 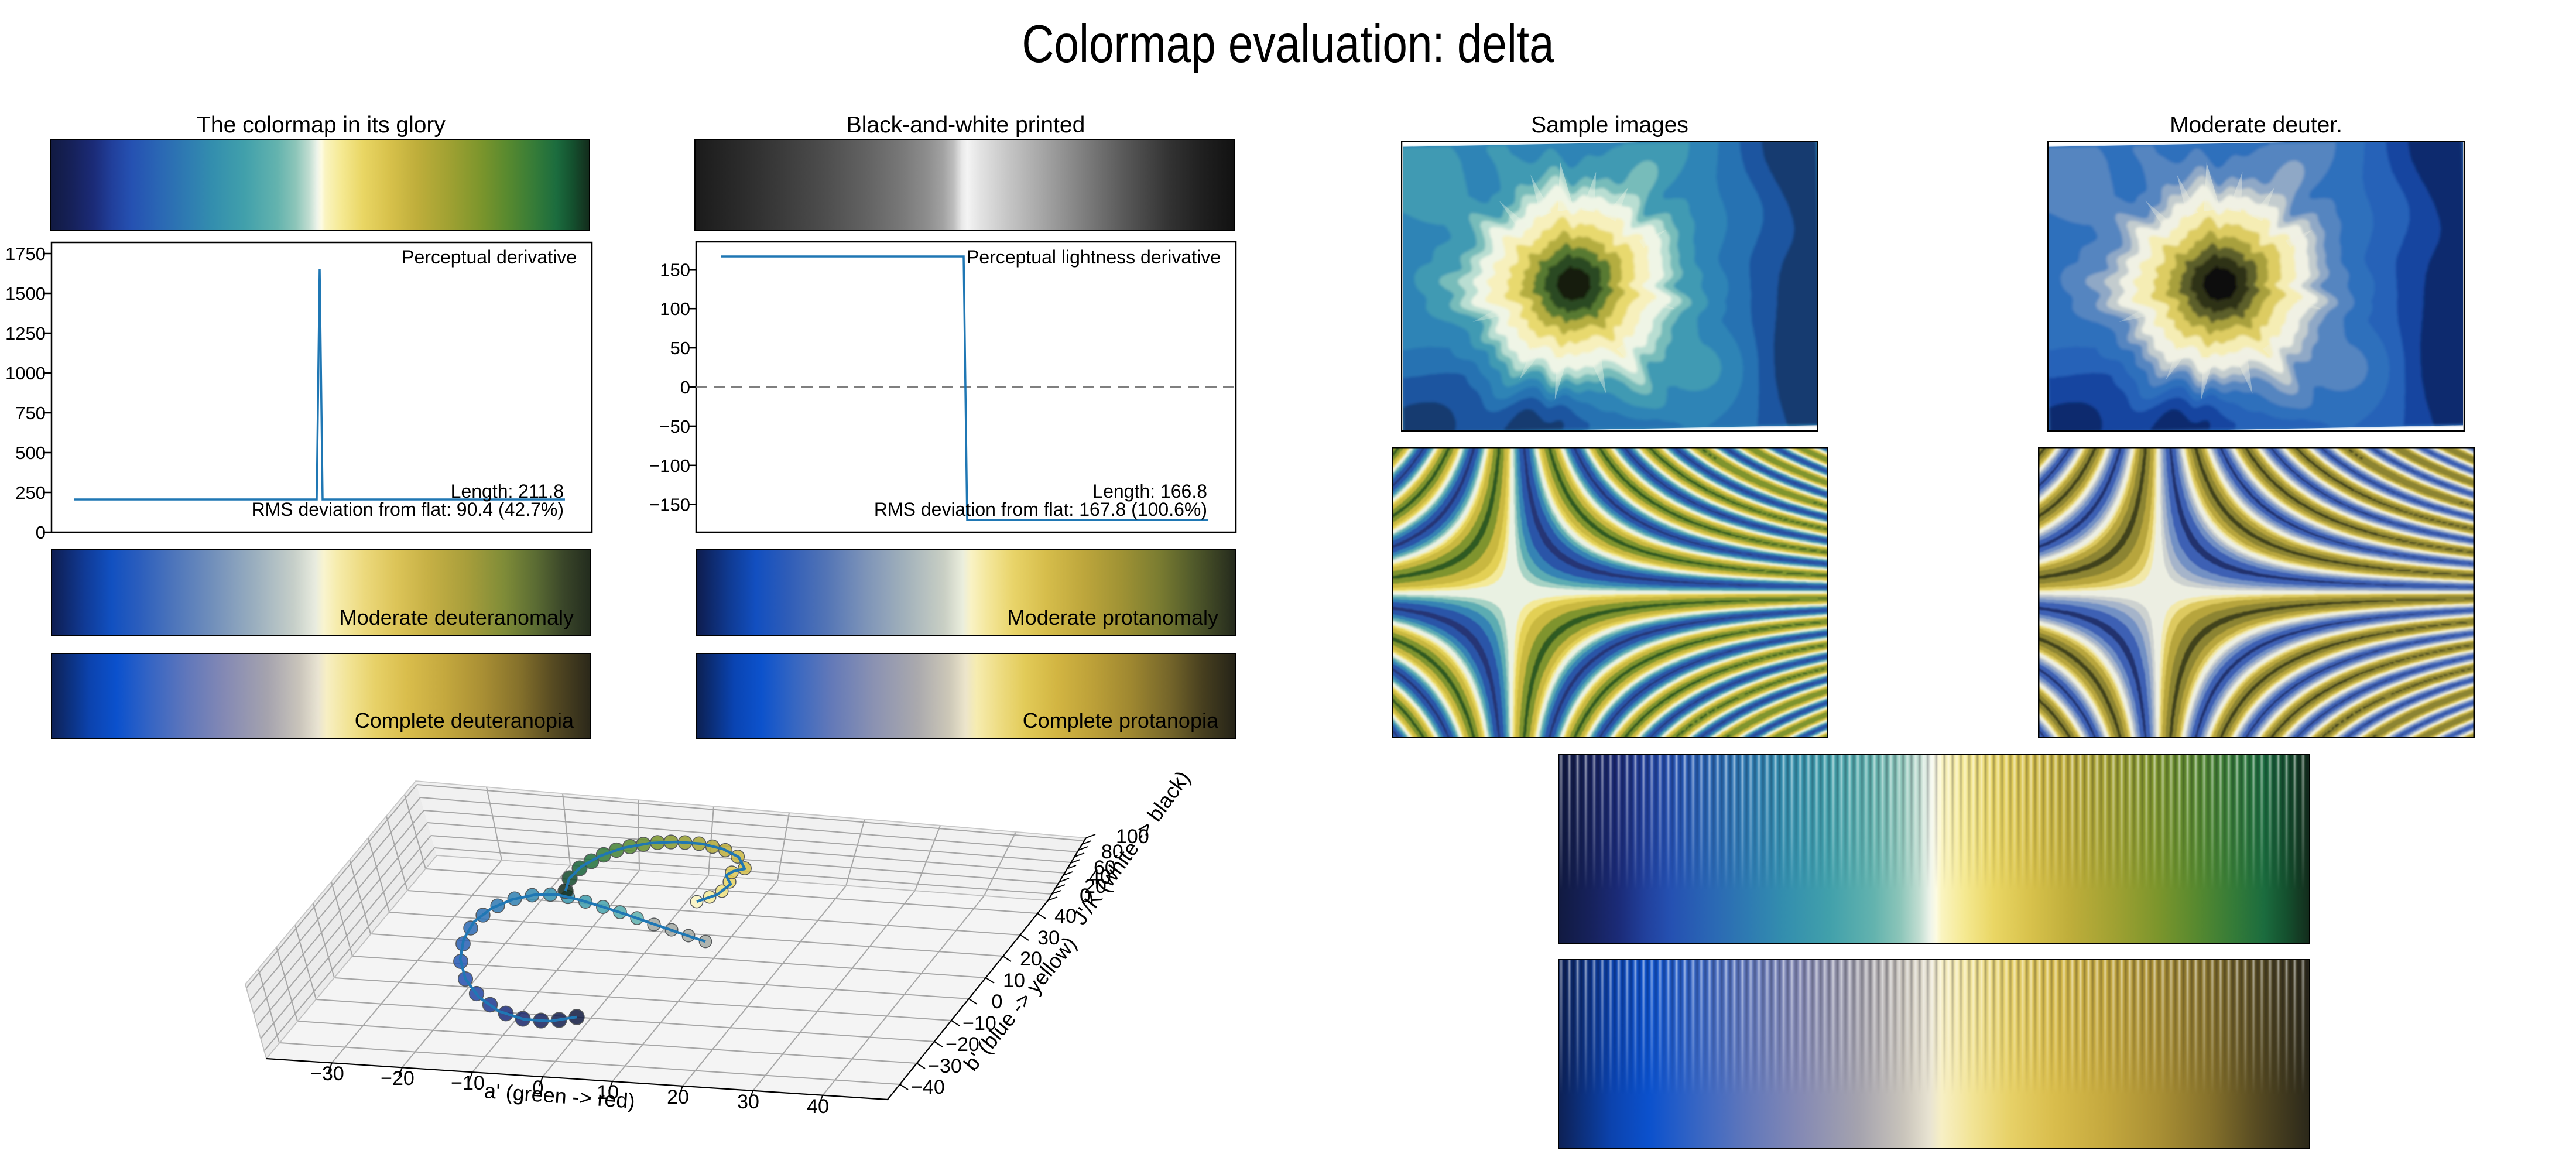 What do you see at coordinates (25, 373) in the screenshot?
I see `svg-text: 1000` at bounding box center [25, 373].